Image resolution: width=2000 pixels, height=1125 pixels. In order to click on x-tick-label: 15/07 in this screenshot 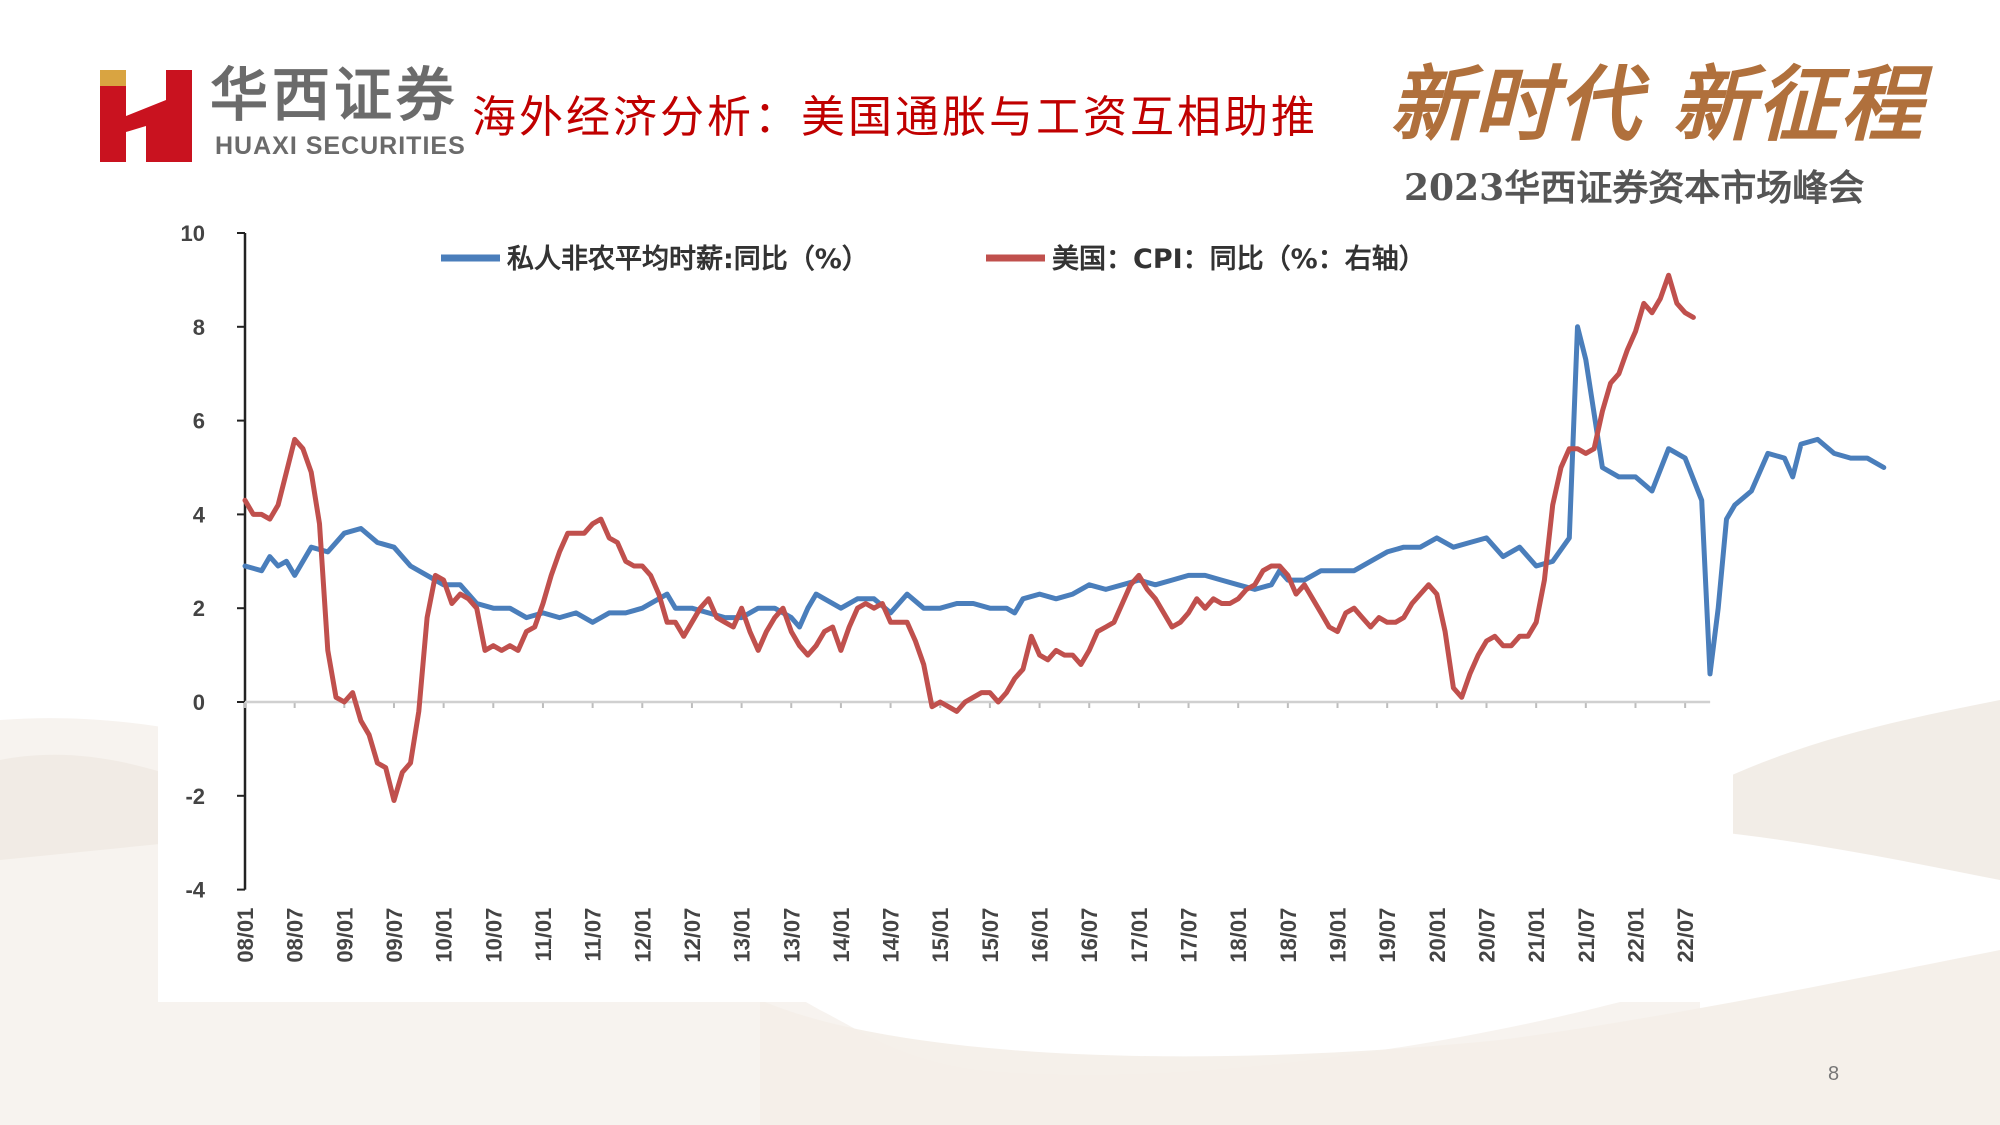, I will do `click(990, 935)`.